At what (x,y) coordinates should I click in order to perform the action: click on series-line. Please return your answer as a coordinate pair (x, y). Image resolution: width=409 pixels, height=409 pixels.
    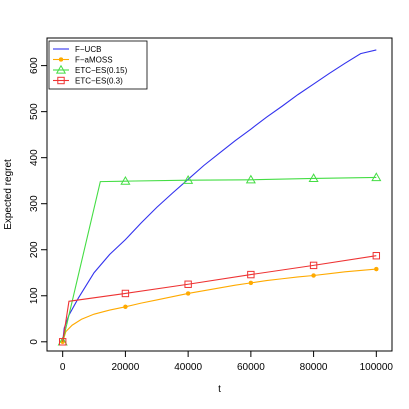
    Looking at the image, I should click on (219, 305).